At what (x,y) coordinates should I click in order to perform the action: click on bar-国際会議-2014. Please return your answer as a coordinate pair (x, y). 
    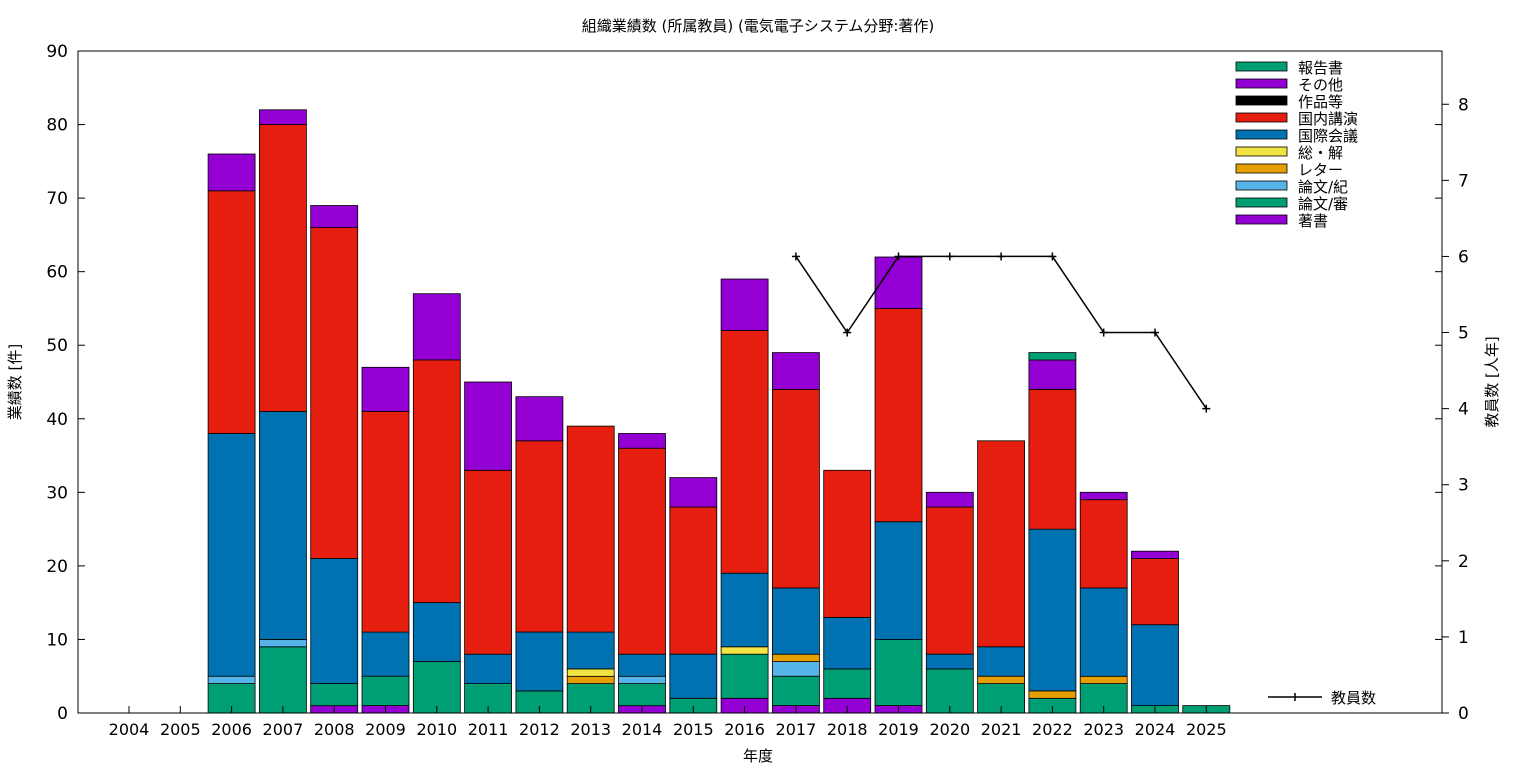
    Looking at the image, I should click on (642, 665).